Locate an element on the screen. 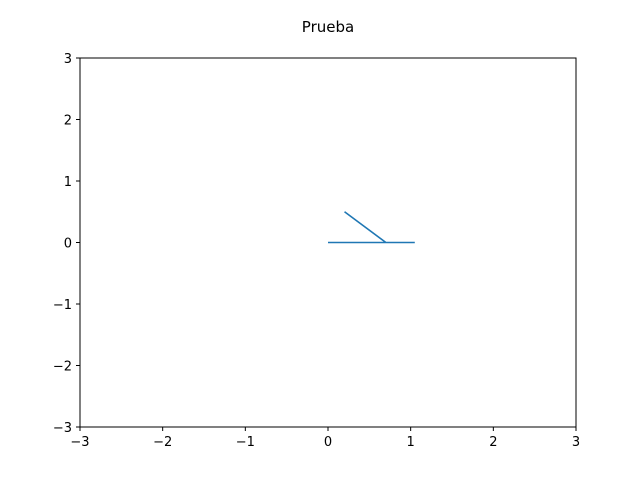  x-tick-label: 1 is located at coordinates (411, 442).